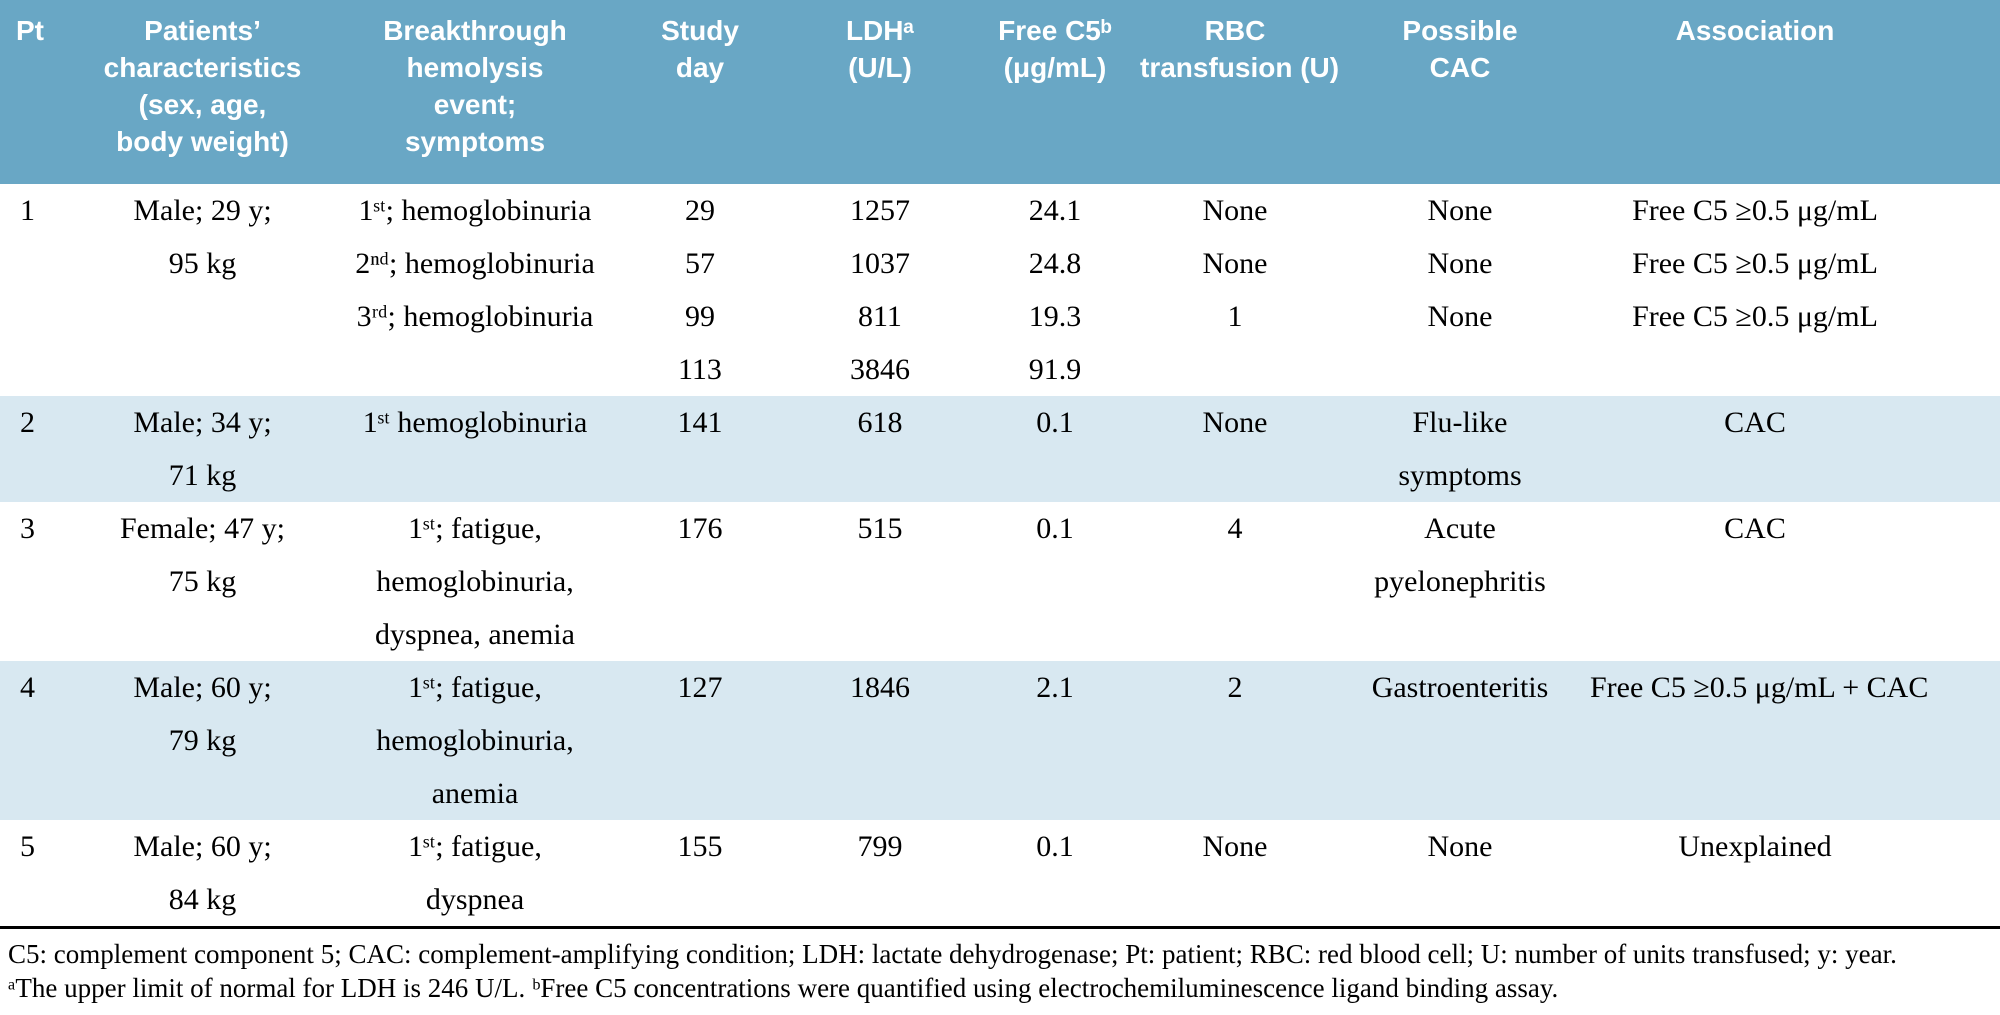 Image resolution: width=2000 pixels, height=1015 pixels. Describe the element at coordinates (1460, 422) in the screenshot. I see `cell-line: Flu-like` at that location.